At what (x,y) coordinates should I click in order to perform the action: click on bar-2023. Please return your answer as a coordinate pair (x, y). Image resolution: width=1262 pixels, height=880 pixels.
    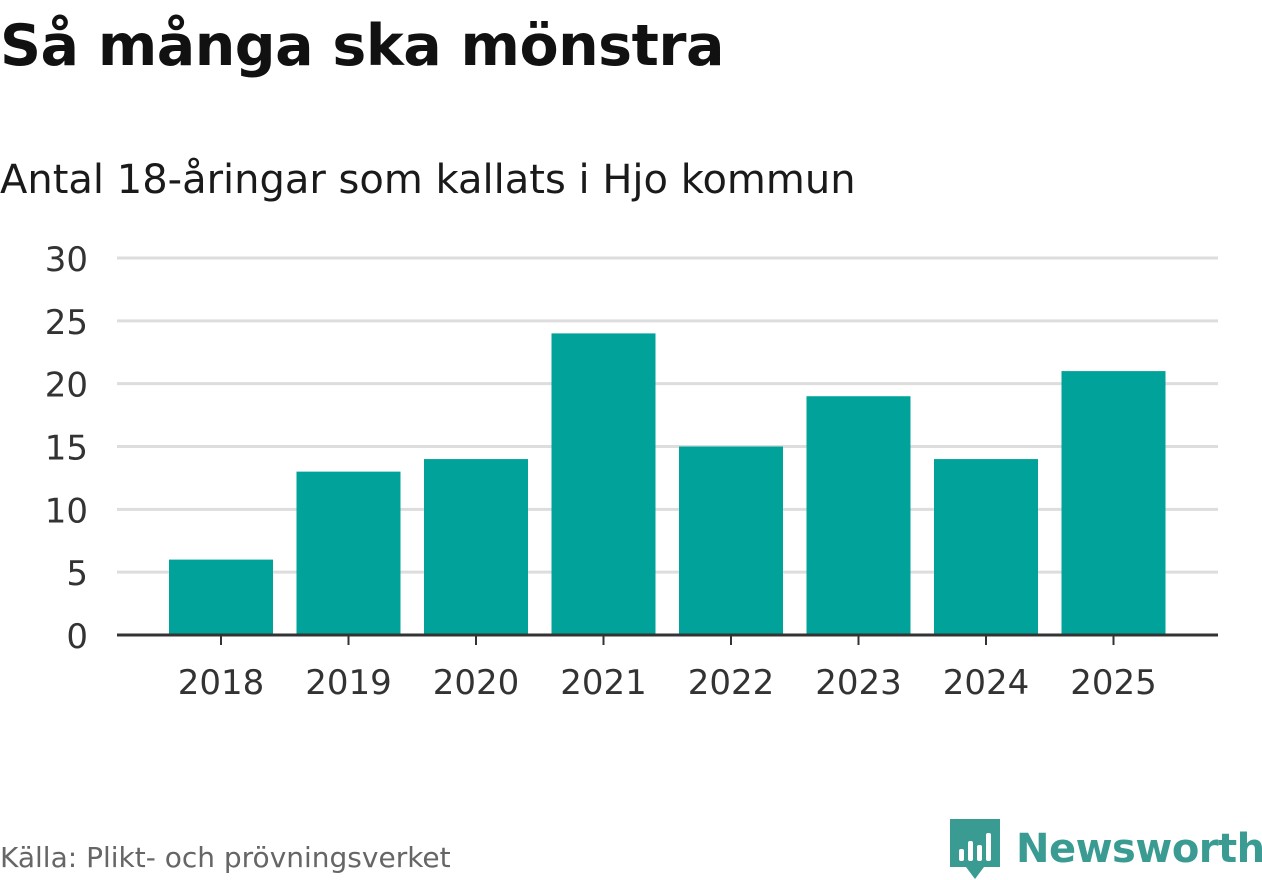
    Looking at the image, I should click on (858, 515).